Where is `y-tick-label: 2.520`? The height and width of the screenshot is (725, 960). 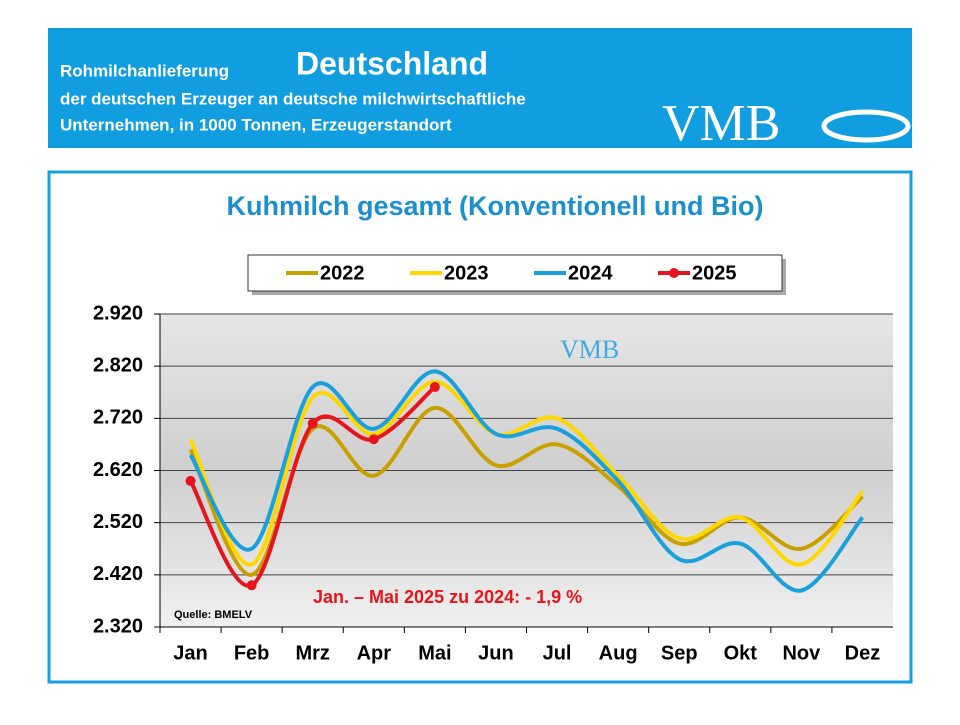 y-tick-label: 2.520 is located at coordinates (118, 522).